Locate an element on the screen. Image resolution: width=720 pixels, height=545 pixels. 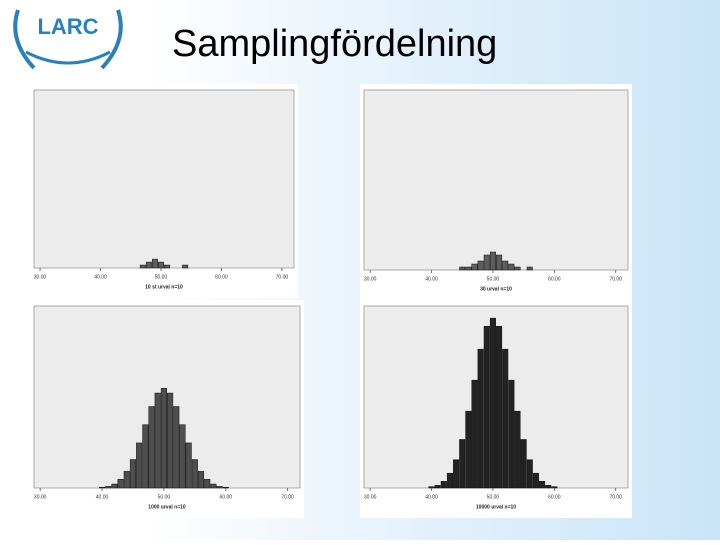
logo-text: LARC is located at coordinates (67, 26).